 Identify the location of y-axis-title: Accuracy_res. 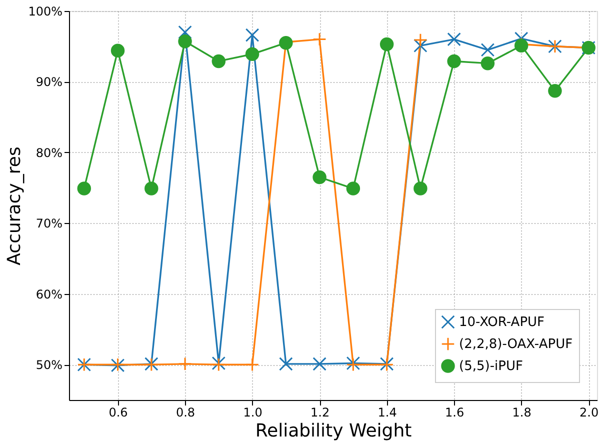
(15, 206).